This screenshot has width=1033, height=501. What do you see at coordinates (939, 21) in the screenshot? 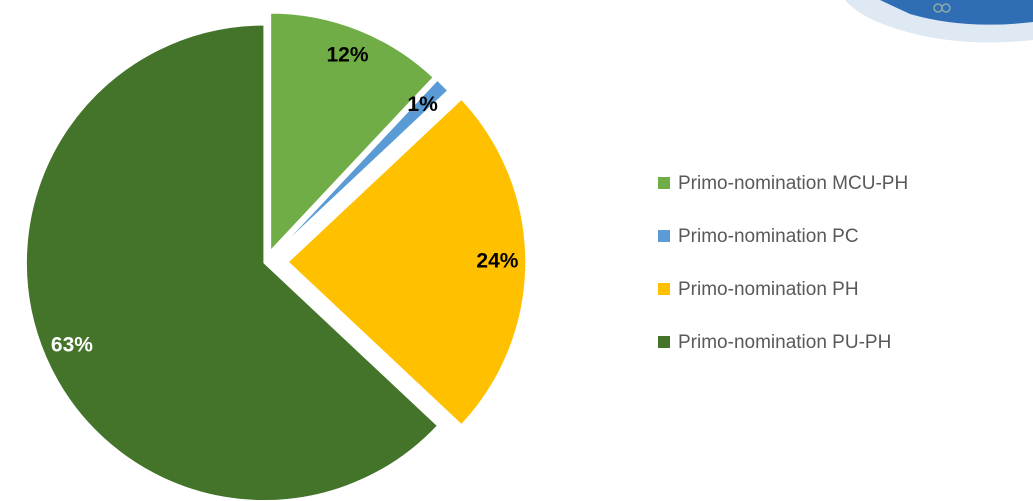
I see `corner-decoration` at bounding box center [939, 21].